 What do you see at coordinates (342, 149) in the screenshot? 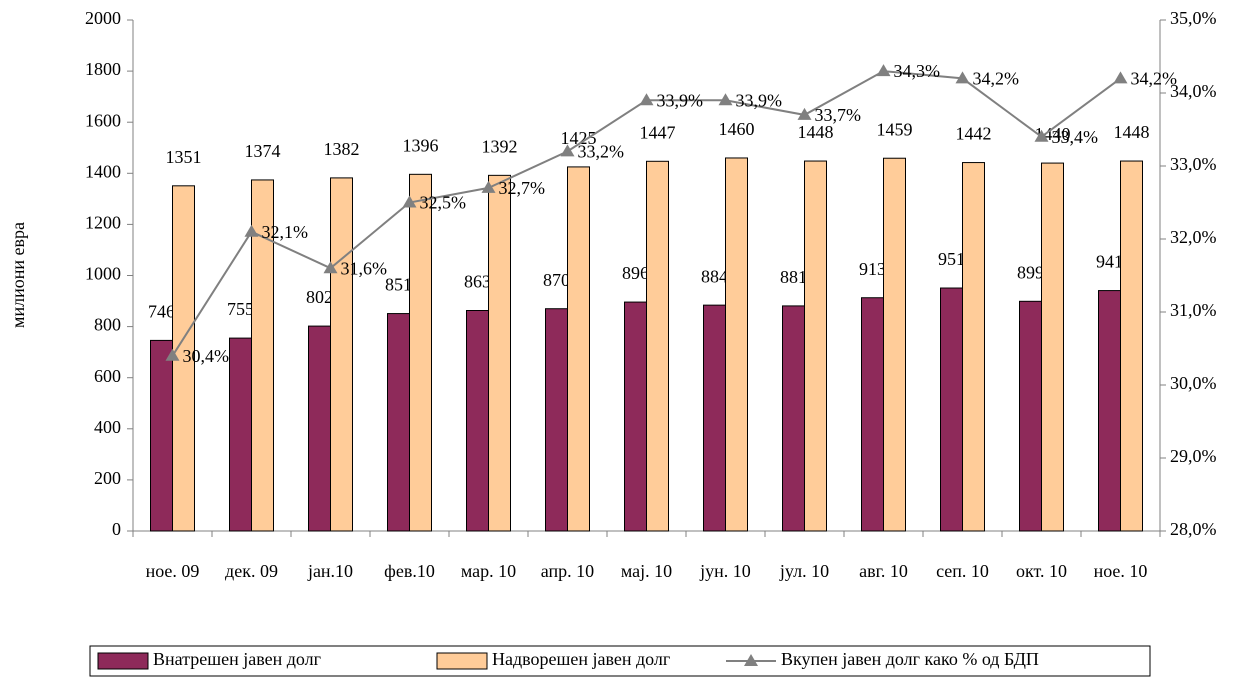
I see `bar-value-label: 1382` at bounding box center [342, 149].